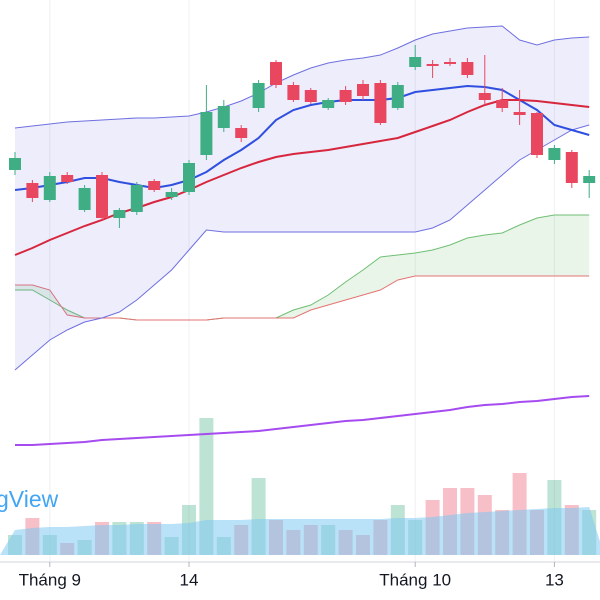 This screenshot has height=600, width=600. Describe the element at coordinates (302, 420) in the screenshot. I see `ma-line` at that location.